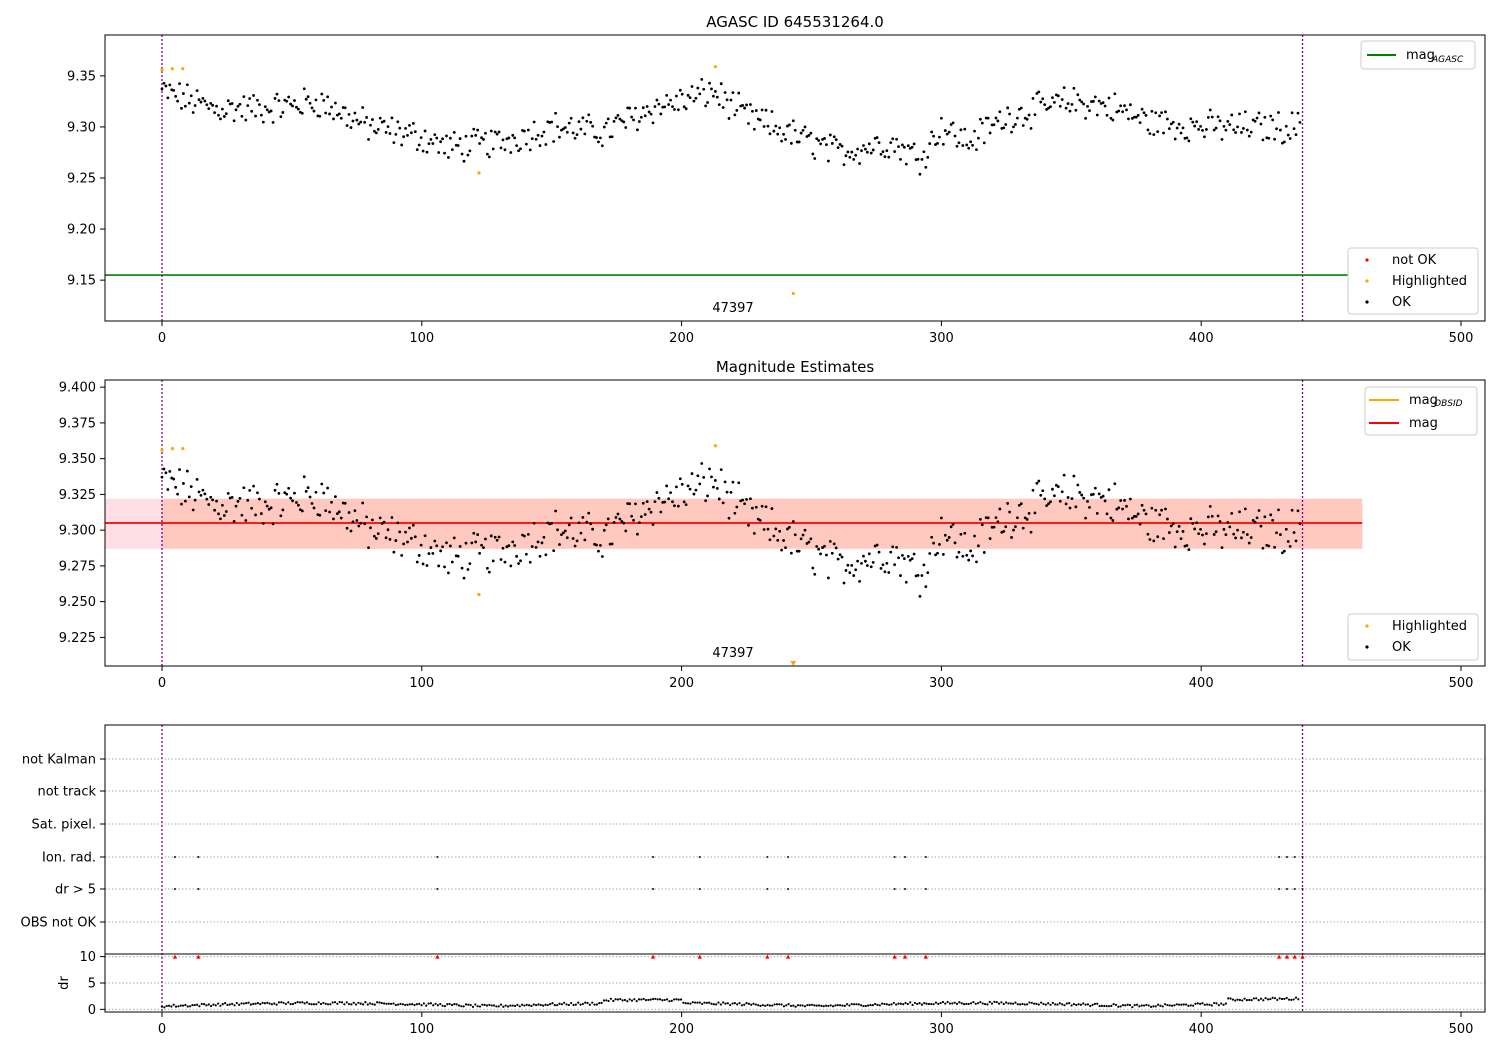 The image size is (1500, 1050). What do you see at coordinates (66, 792) in the screenshot?
I see `flag-label: not track` at bounding box center [66, 792].